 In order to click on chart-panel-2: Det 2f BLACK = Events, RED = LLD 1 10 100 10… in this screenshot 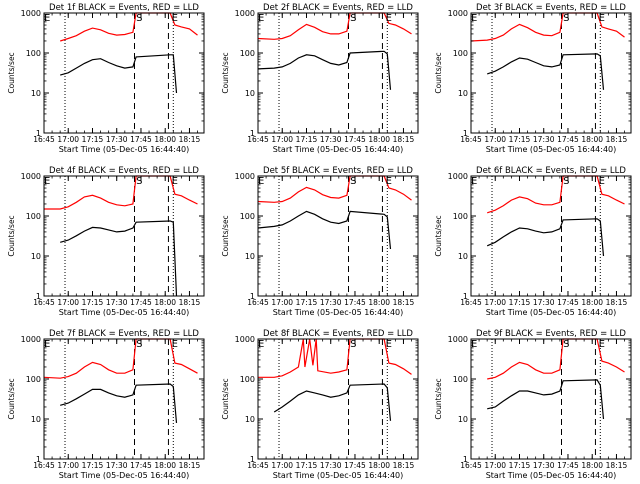, I will do `click(320, 78)`.